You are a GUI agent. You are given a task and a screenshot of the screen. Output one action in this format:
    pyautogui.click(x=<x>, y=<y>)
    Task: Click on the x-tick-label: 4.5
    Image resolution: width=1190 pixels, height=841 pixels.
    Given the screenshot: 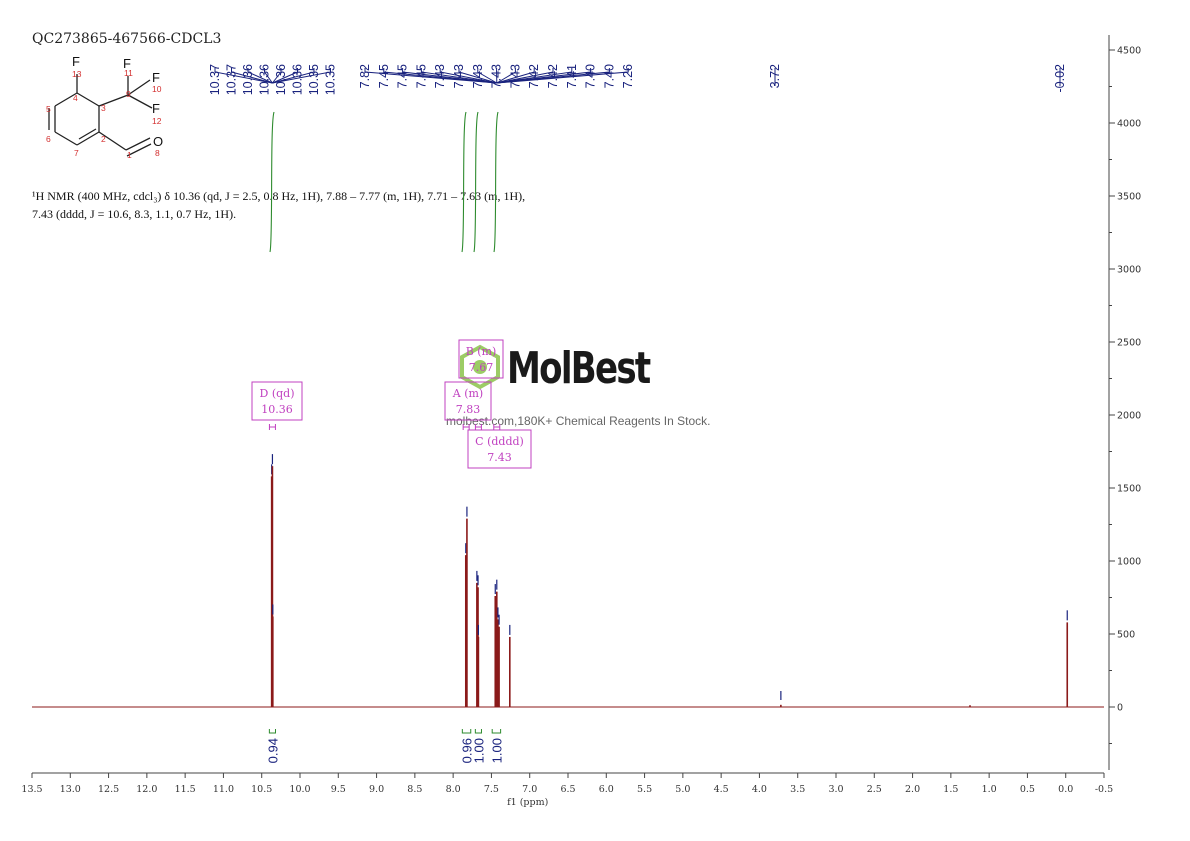 What is the action you would take?
    pyautogui.click(x=721, y=789)
    